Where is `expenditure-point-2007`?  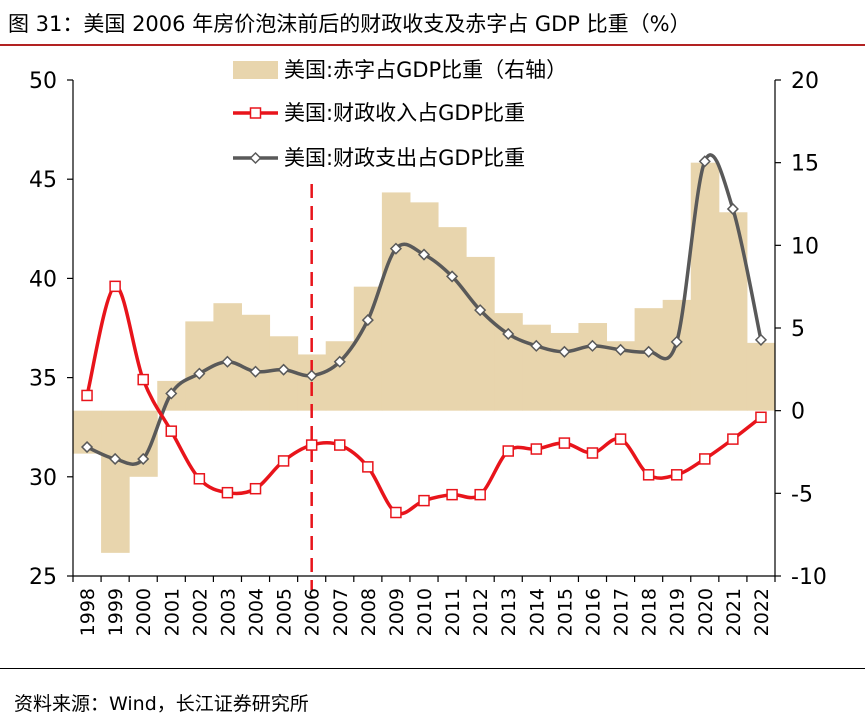
expenditure-point-2007 is located at coordinates (339, 361).